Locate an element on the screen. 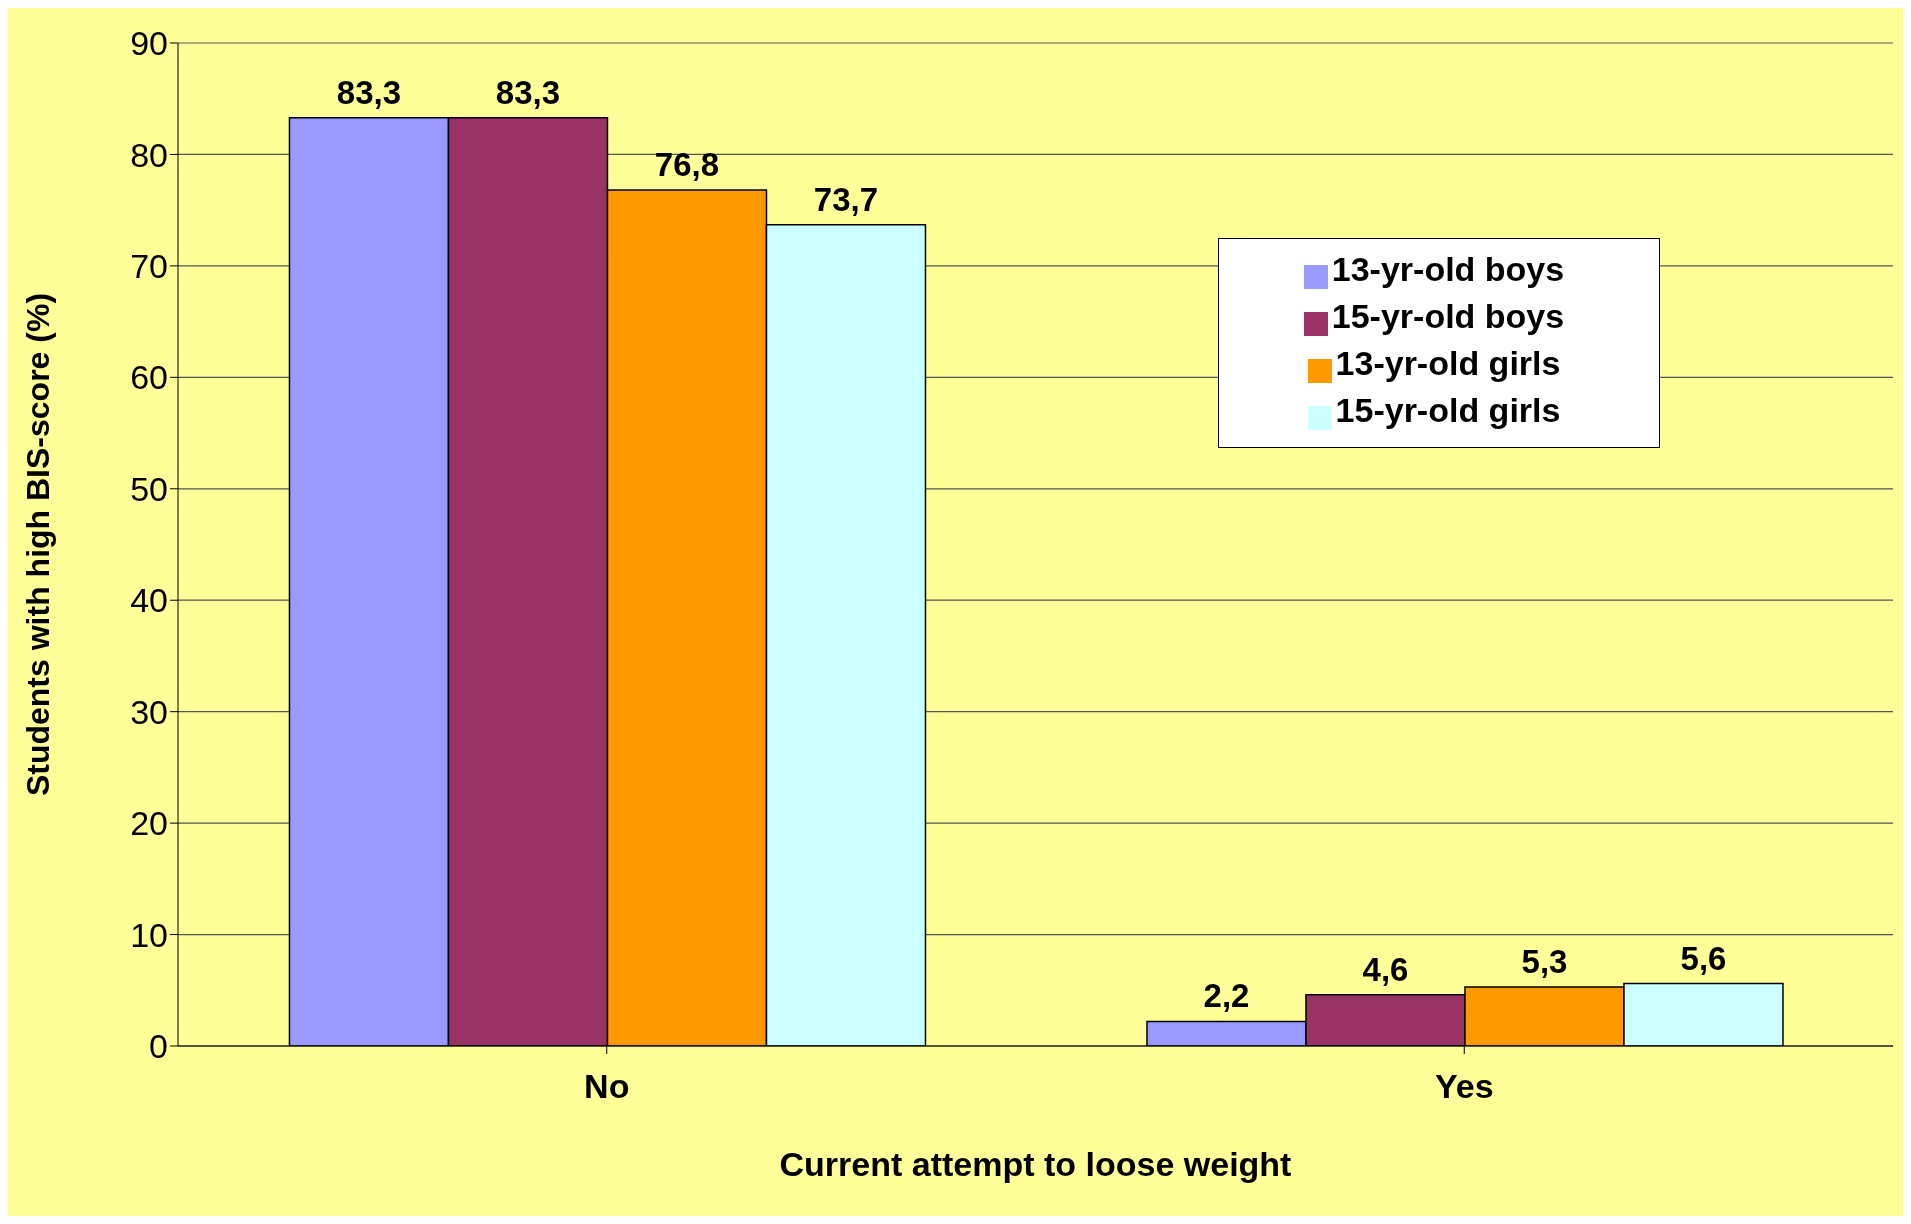 The image size is (1911, 1224). y-axis-title: Students with high BIS-score (%) is located at coordinates (38, 544).